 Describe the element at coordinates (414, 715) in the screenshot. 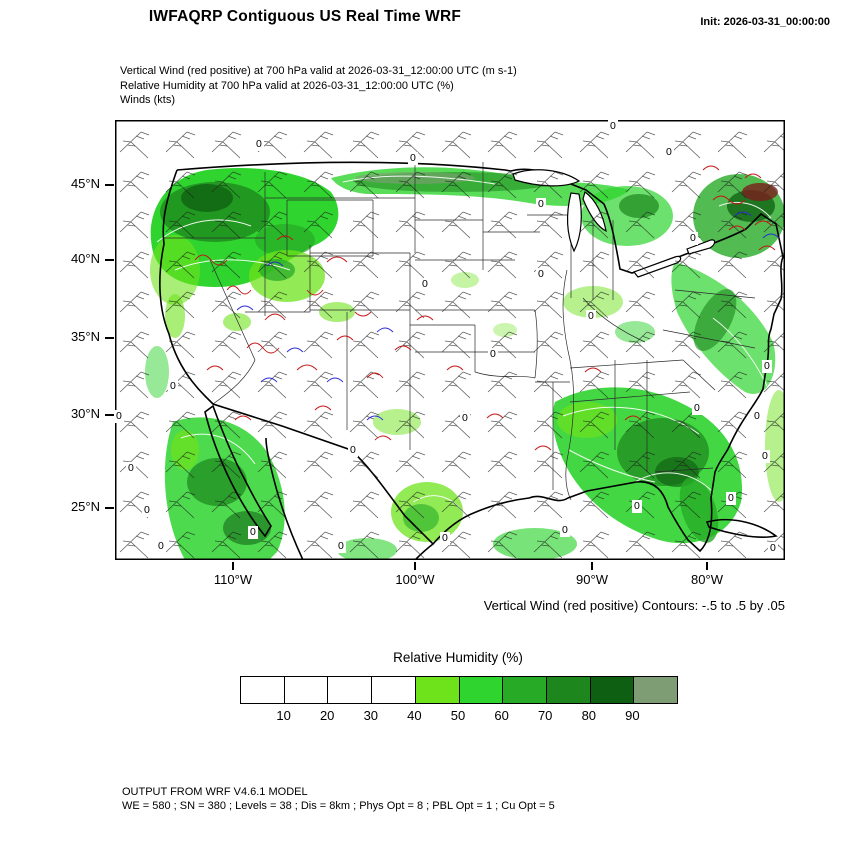

I see `colorbar-tick-label: 40` at that location.